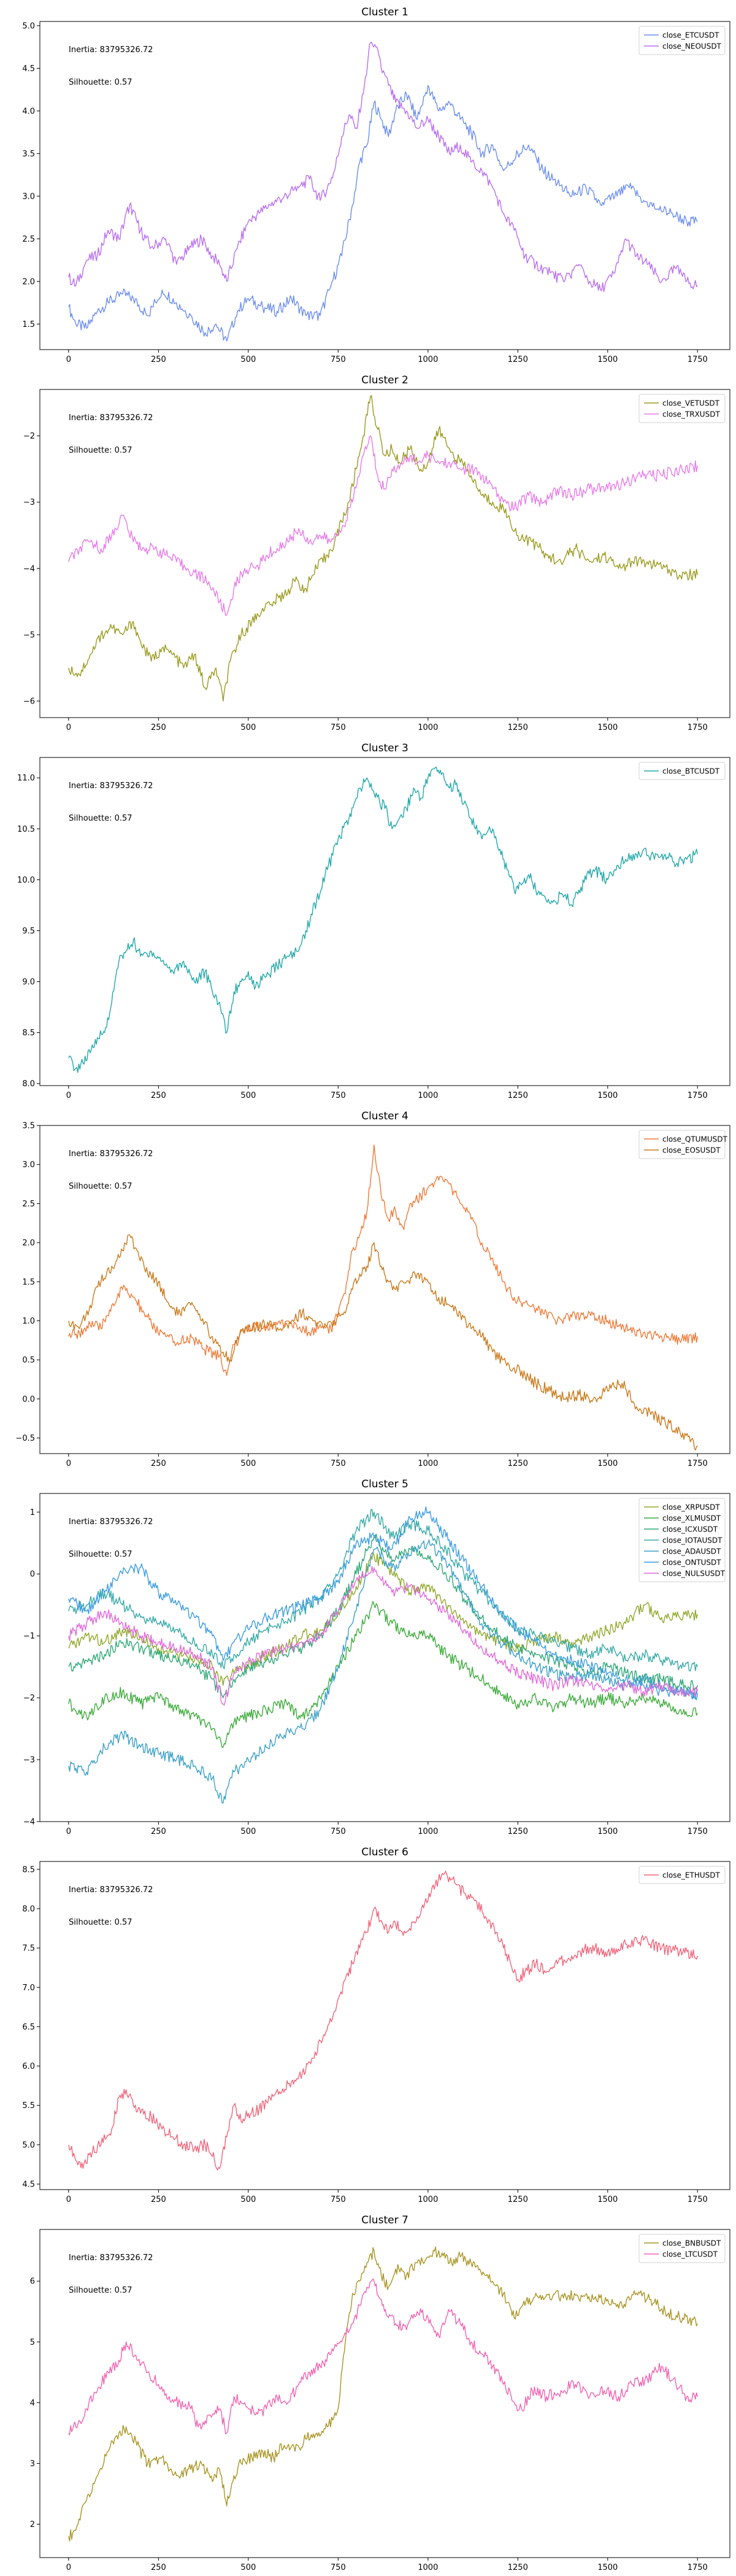  Describe the element at coordinates (691, 1875) in the screenshot. I see `legend-label: close_ETHUSDT` at that location.